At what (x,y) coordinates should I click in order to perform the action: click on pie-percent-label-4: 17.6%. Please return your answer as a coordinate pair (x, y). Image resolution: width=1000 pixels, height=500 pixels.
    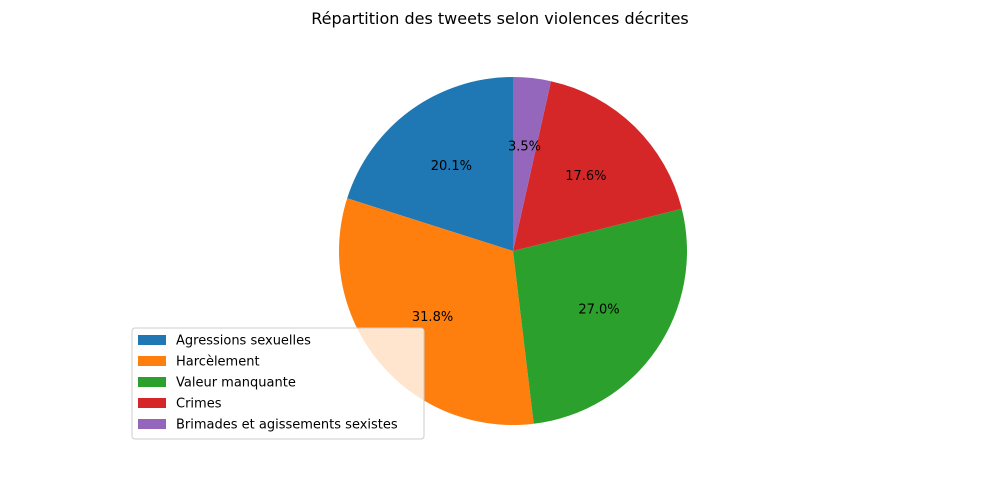
    Looking at the image, I should click on (585, 176).